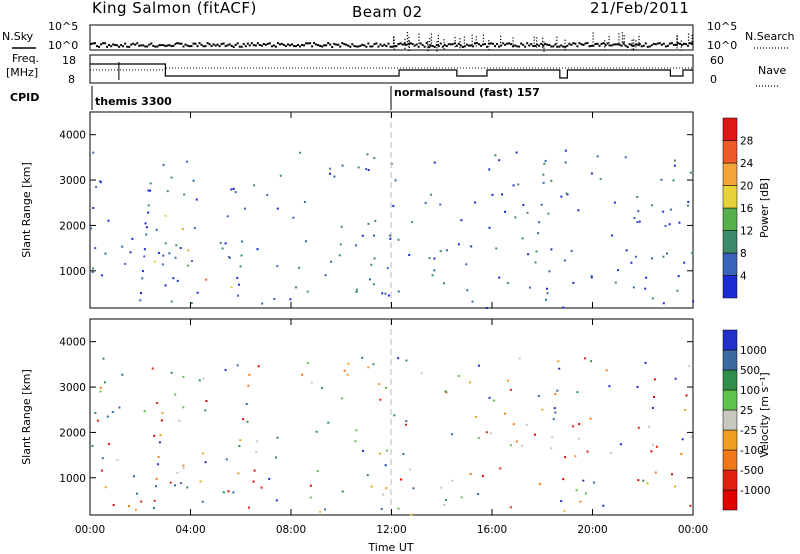 This screenshot has height=554, width=800. I want to click on power-colorbar-tick: 8, so click(743, 254).